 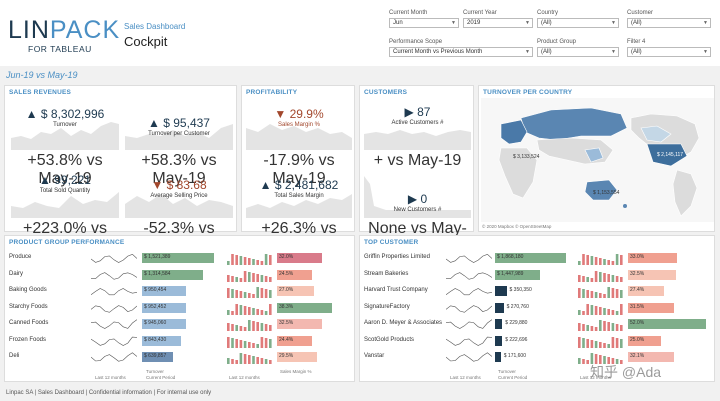 I want to click on region-usa, so click(x=667, y=155).